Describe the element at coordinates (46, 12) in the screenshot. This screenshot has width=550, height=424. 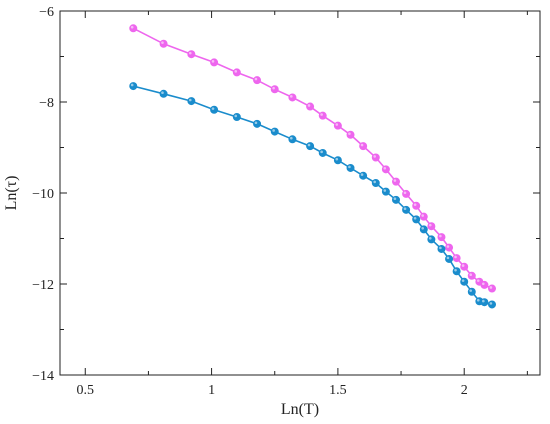
I see `y-tick-label: −6` at that location.